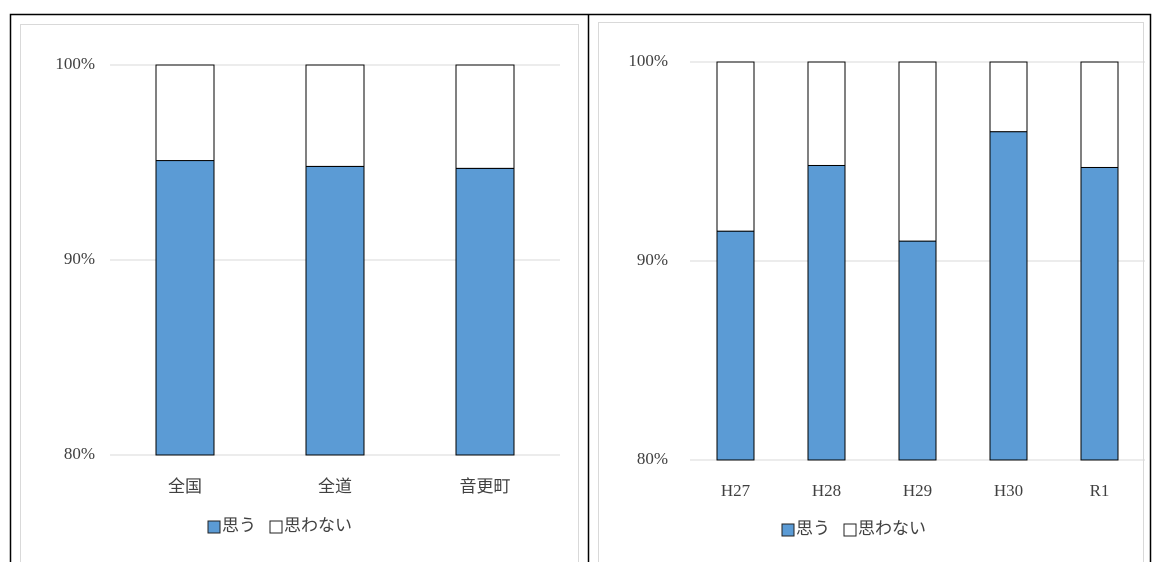  What do you see at coordinates (185, 486) in the screenshot?
I see `x-tick-label: 全国` at bounding box center [185, 486].